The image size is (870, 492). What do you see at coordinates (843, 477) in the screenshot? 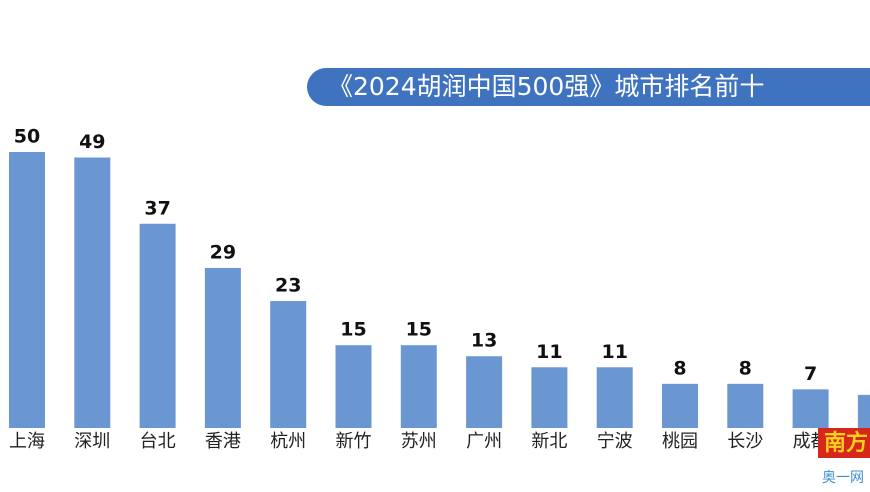
I see `watermark-site: 奥一网` at bounding box center [843, 477].